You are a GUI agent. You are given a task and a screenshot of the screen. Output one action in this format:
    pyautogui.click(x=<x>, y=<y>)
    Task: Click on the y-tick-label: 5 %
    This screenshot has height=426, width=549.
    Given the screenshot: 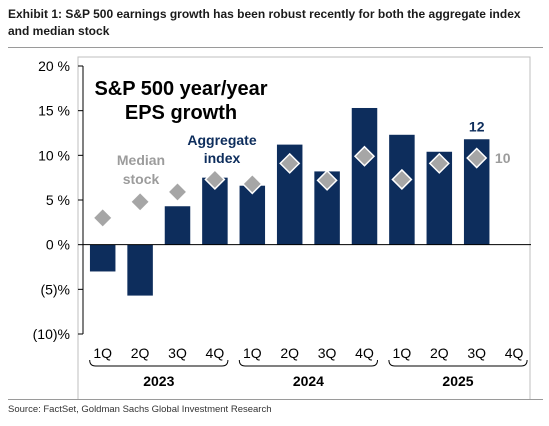 What is the action you would take?
    pyautogui.click(x=58, y=200)
    